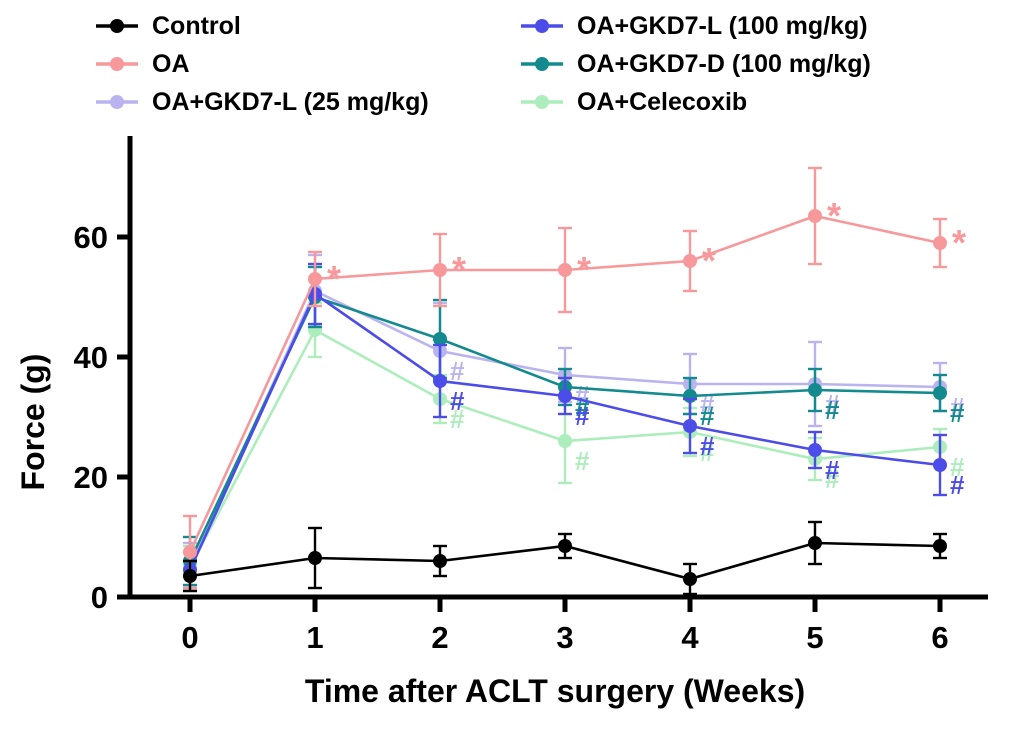 This screenshot has width=1020, height=731. I want to click on legend-item: OA+GKD7-L (25 mg/kg), so click(308, 102).